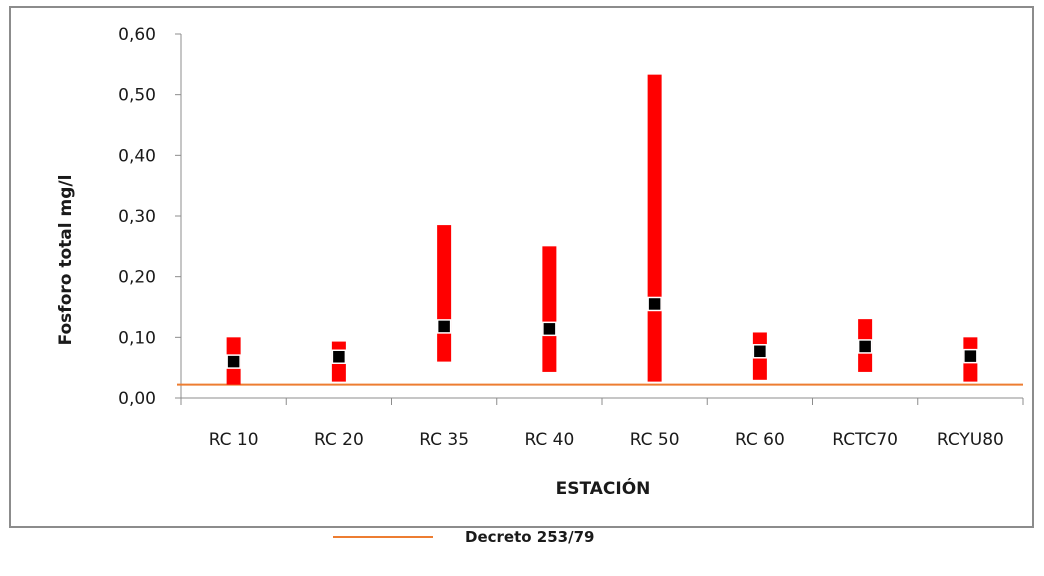  I want to click on x-tick-label: RC 60, so click(760, 440).